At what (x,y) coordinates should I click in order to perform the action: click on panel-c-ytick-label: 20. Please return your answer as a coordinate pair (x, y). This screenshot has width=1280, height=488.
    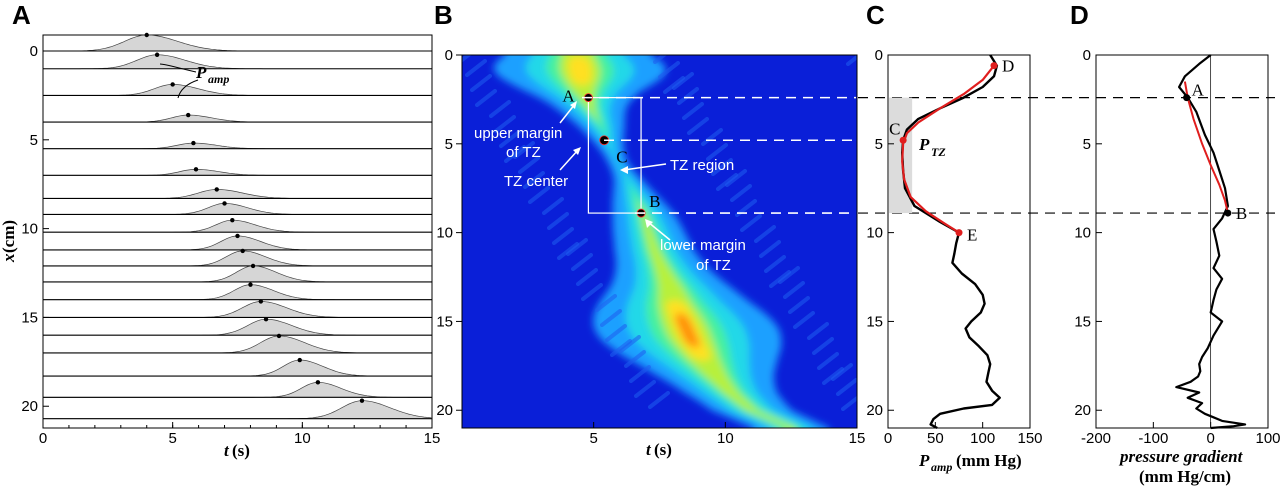
    Looking at the image, I should click on (874, 410).